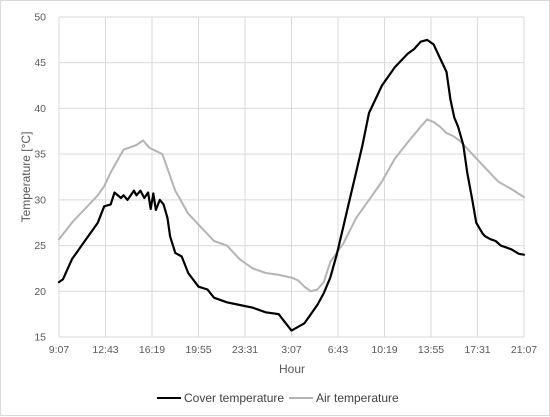  What do you see at coordinates (292, 369) in the screenshot?
I see `x-axis-title: Hour` at bounding box center [292, 369].